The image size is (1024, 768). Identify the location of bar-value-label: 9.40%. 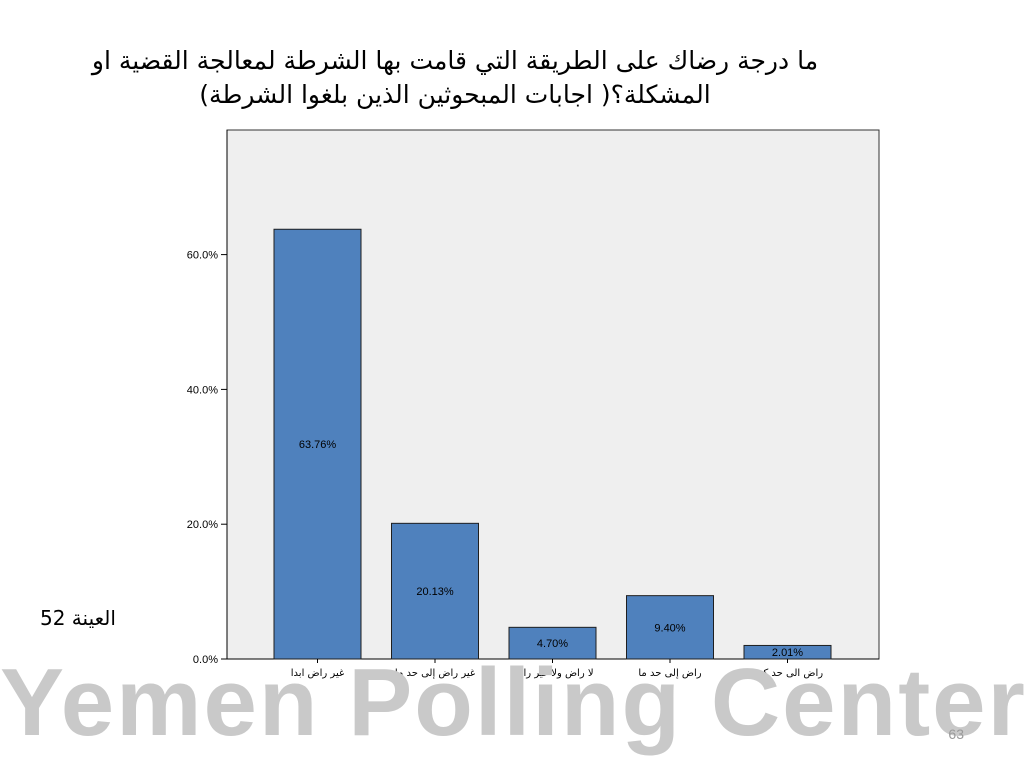
(669, 628).